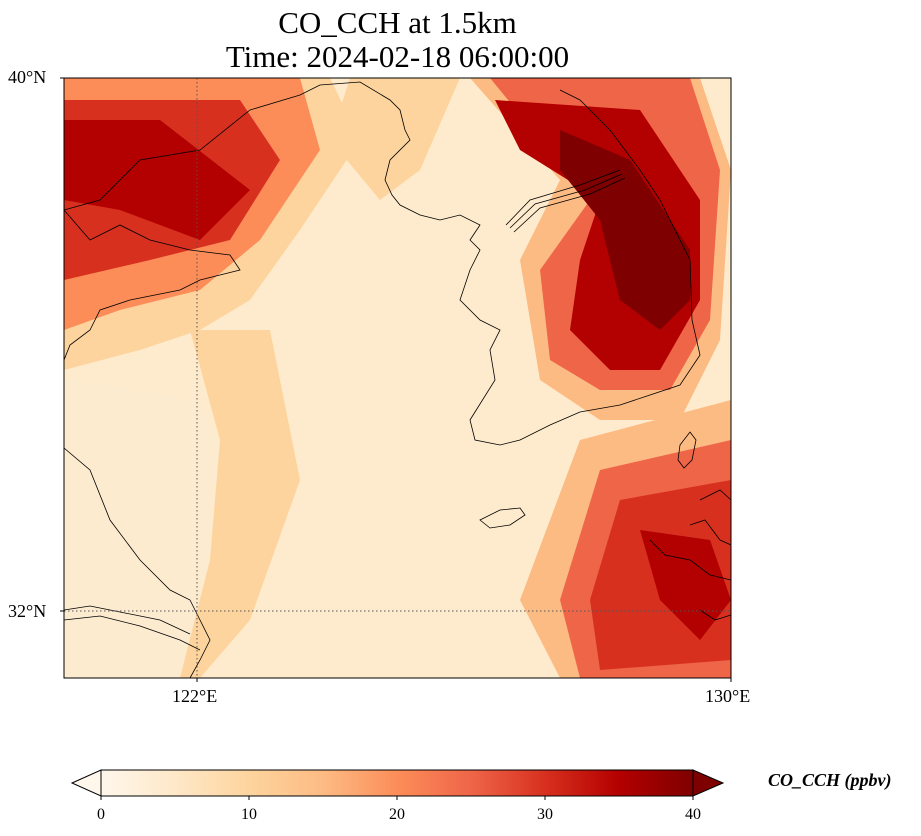 The height and width of the screenshot is (836, 921). What do you see at coordinates (137, 562) in the screenshot?
I see `coastline-jiangsu` at bounding box center [137, 562].